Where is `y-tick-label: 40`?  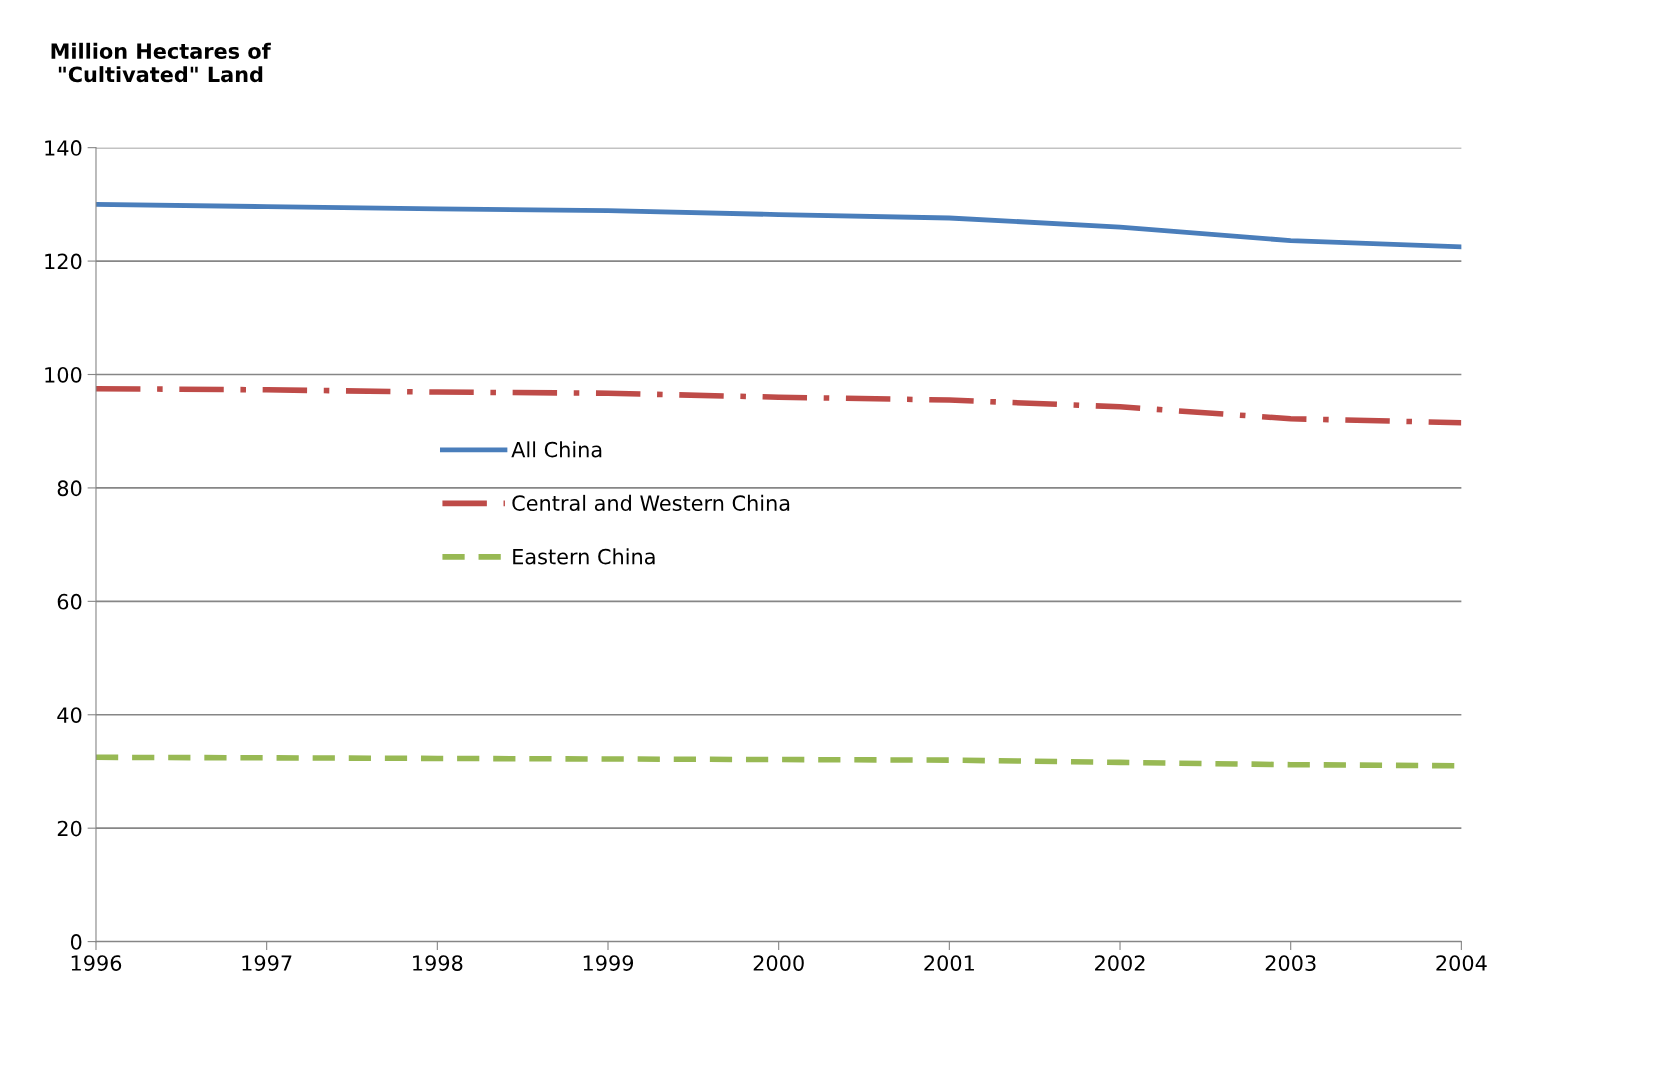
y-tick-label: 40 is located at coordinates (69, 715).